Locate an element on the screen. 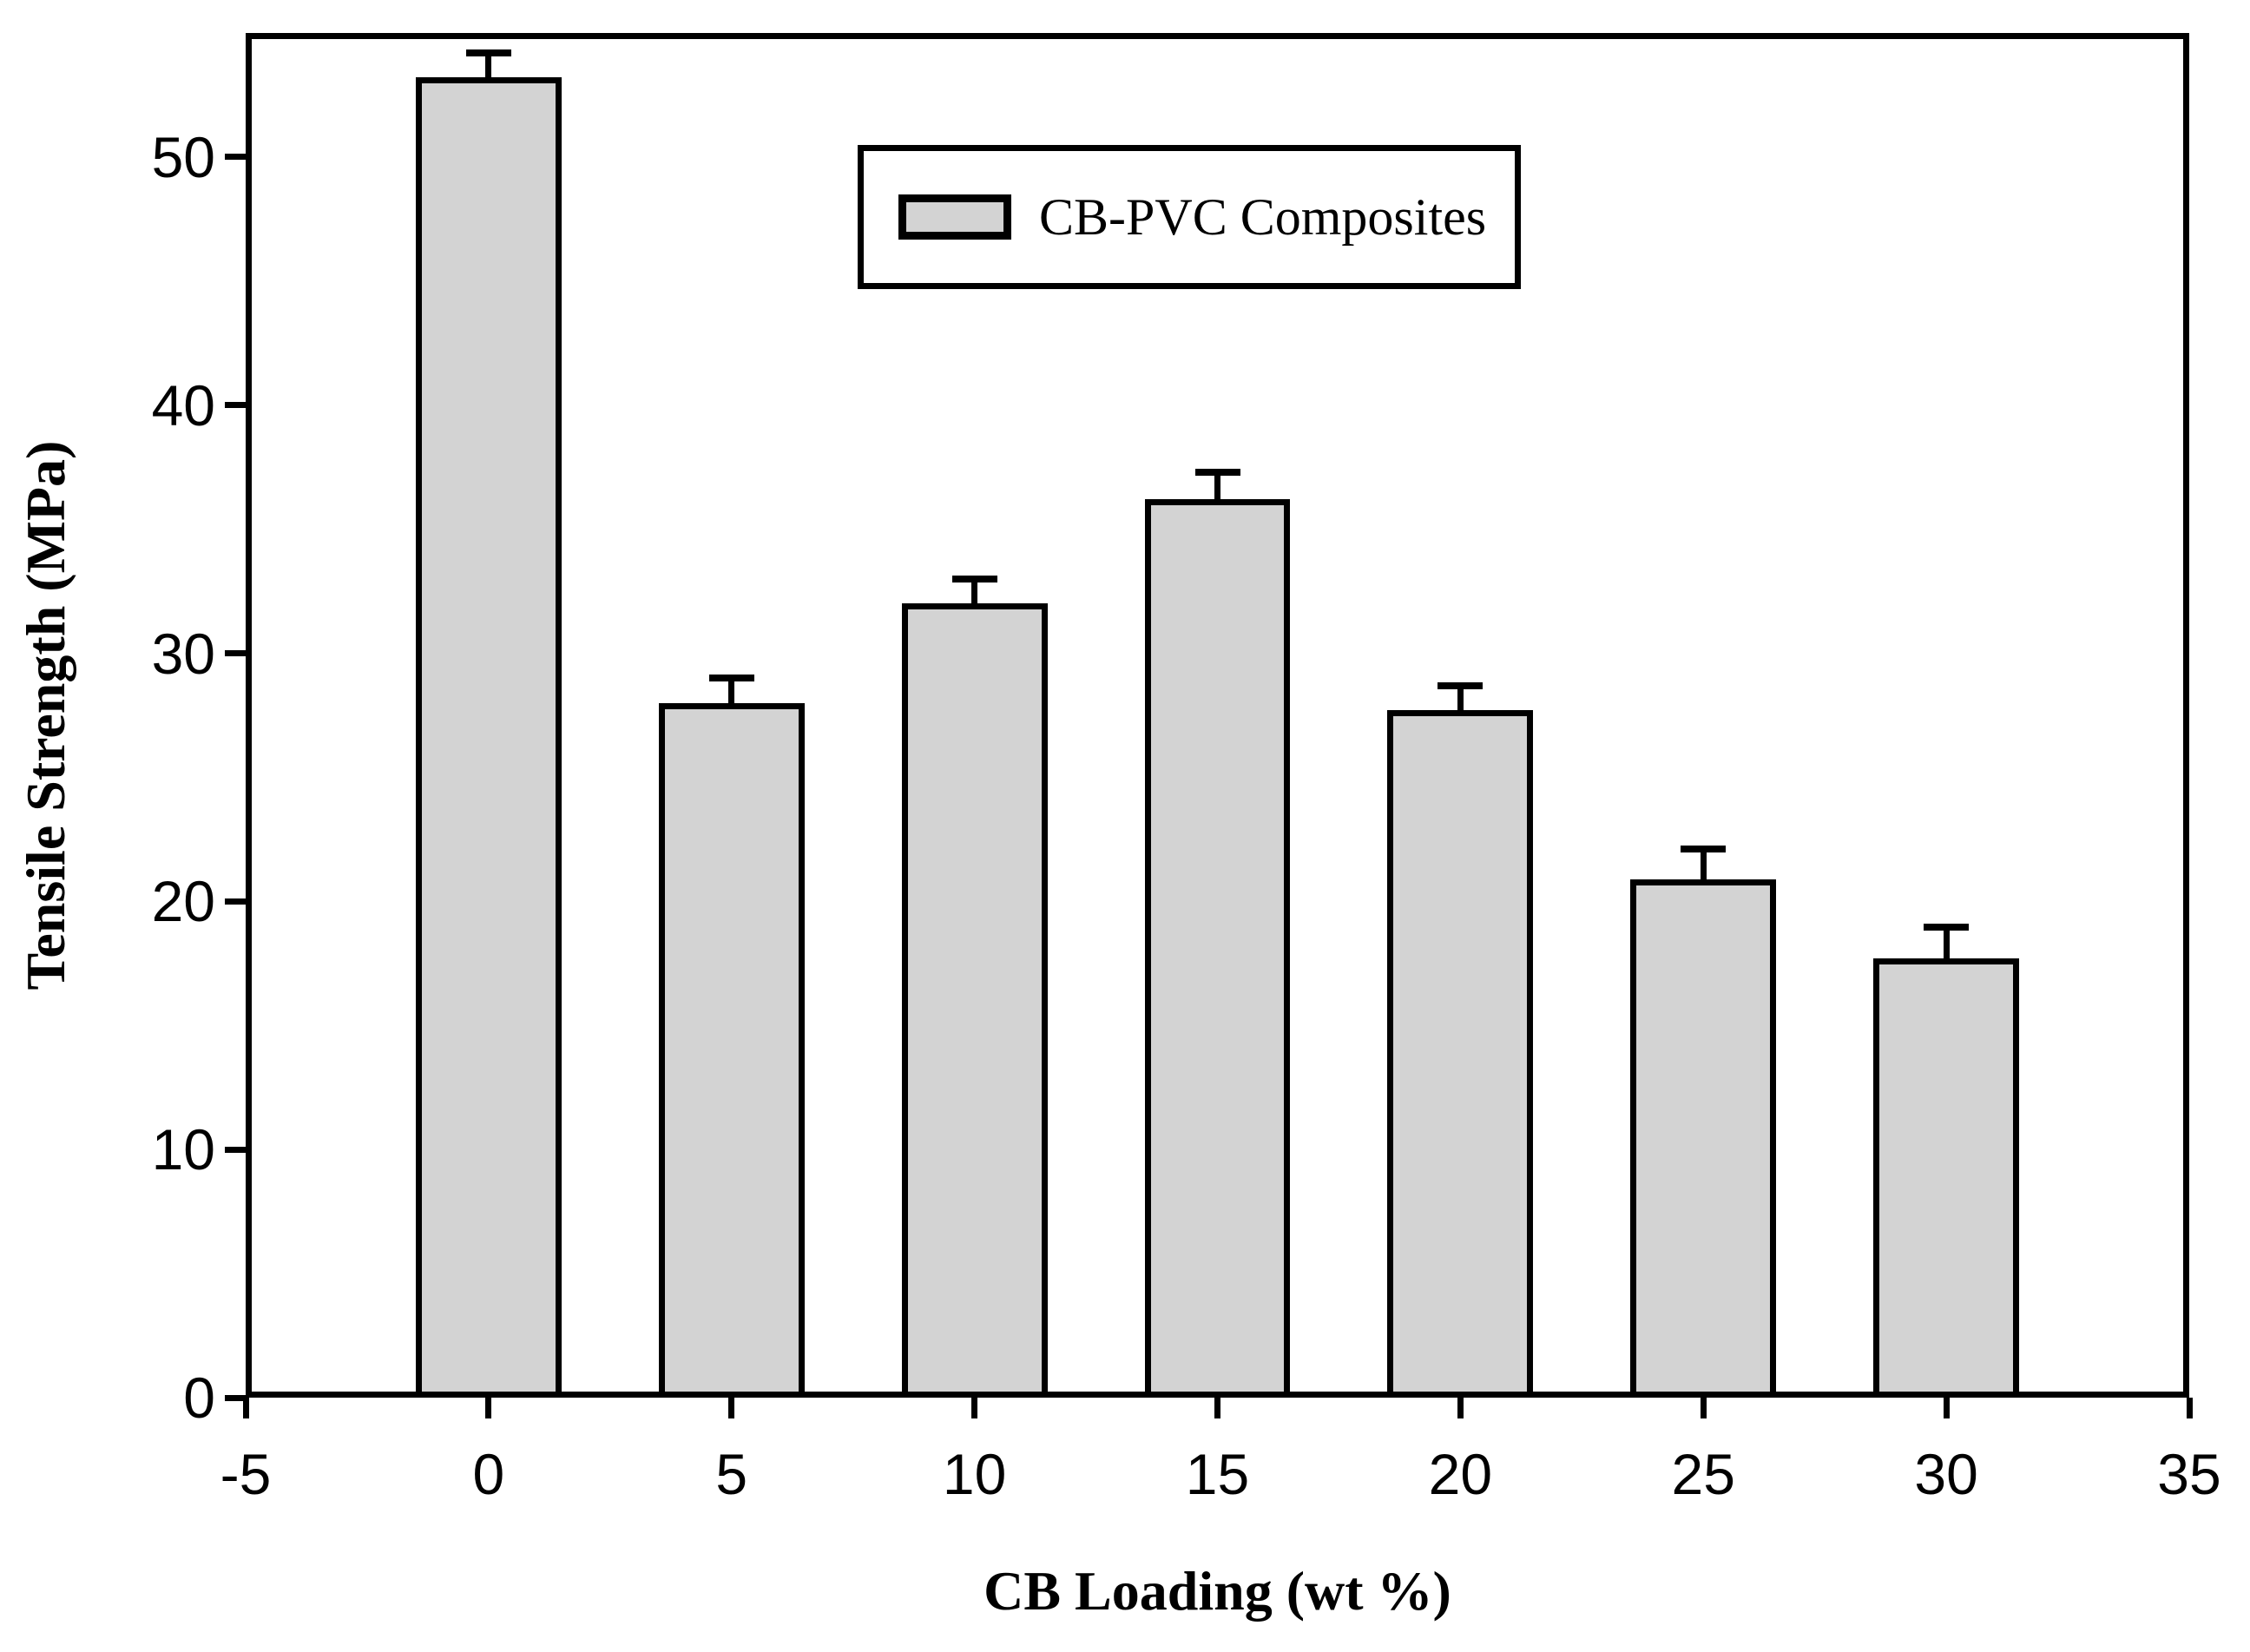 Image resolution: width=2250 pixels, height=1652 pixels. x-axis-title: CB Loading (wt %) is located at coordinates (1217, 1591).